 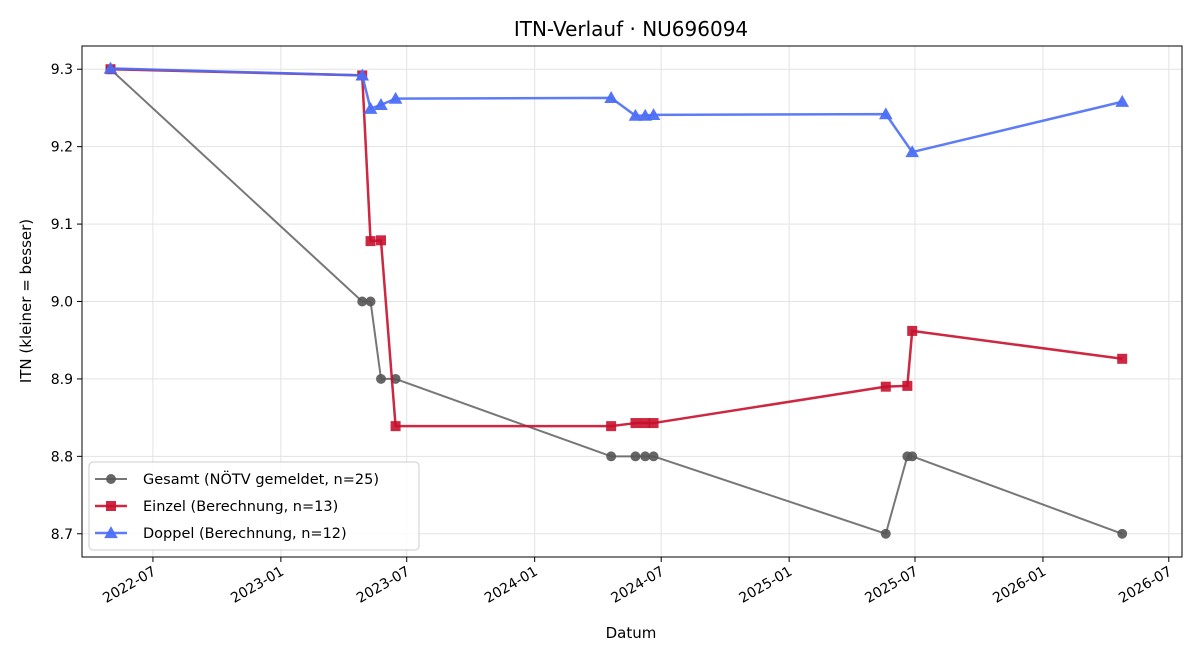 I want to click on x-tick-label: 2022-07, so click(x=129, y=585).